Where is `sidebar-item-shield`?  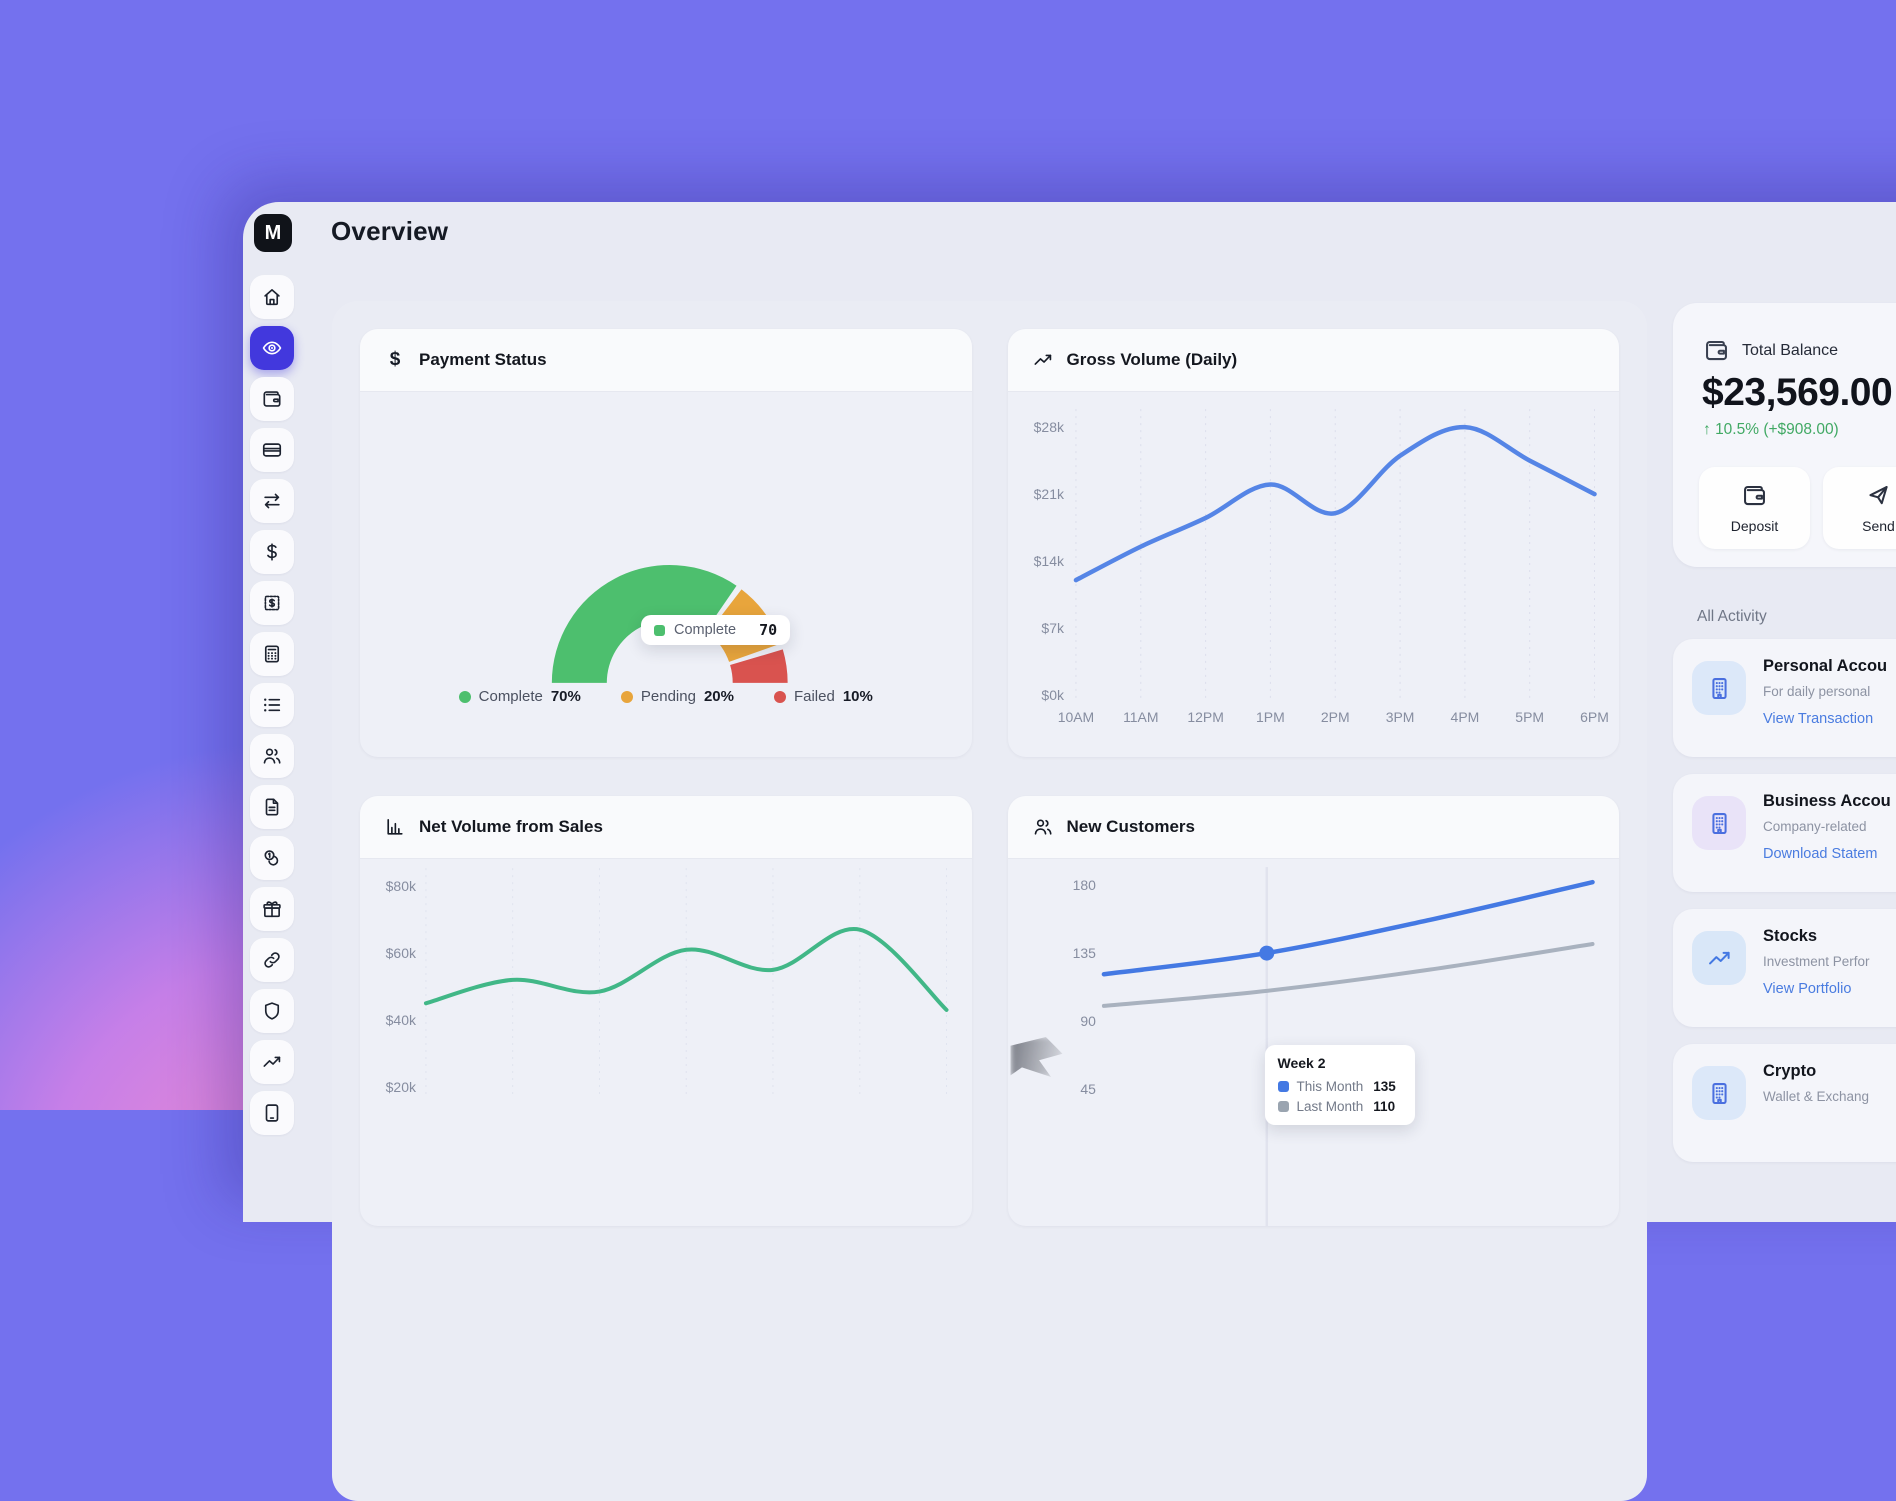
sidebar-item-shield is located at coordinates (272, 1011).